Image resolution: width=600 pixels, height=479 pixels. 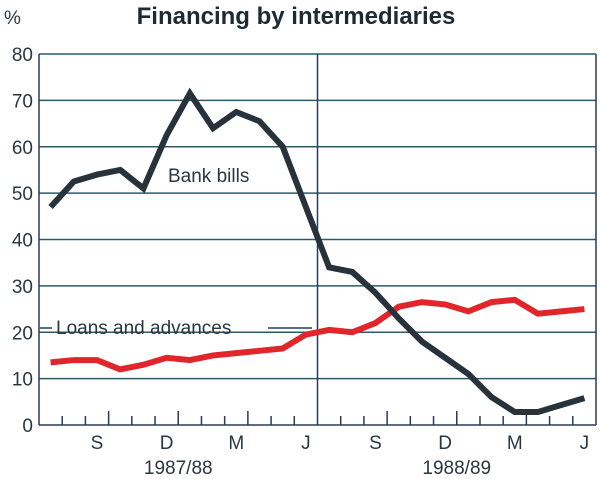 What do you see at coordinates (296, 16) in the screenshot?
I see `chart-title: Financing by intermediaries` at bounding box center [296, 16].